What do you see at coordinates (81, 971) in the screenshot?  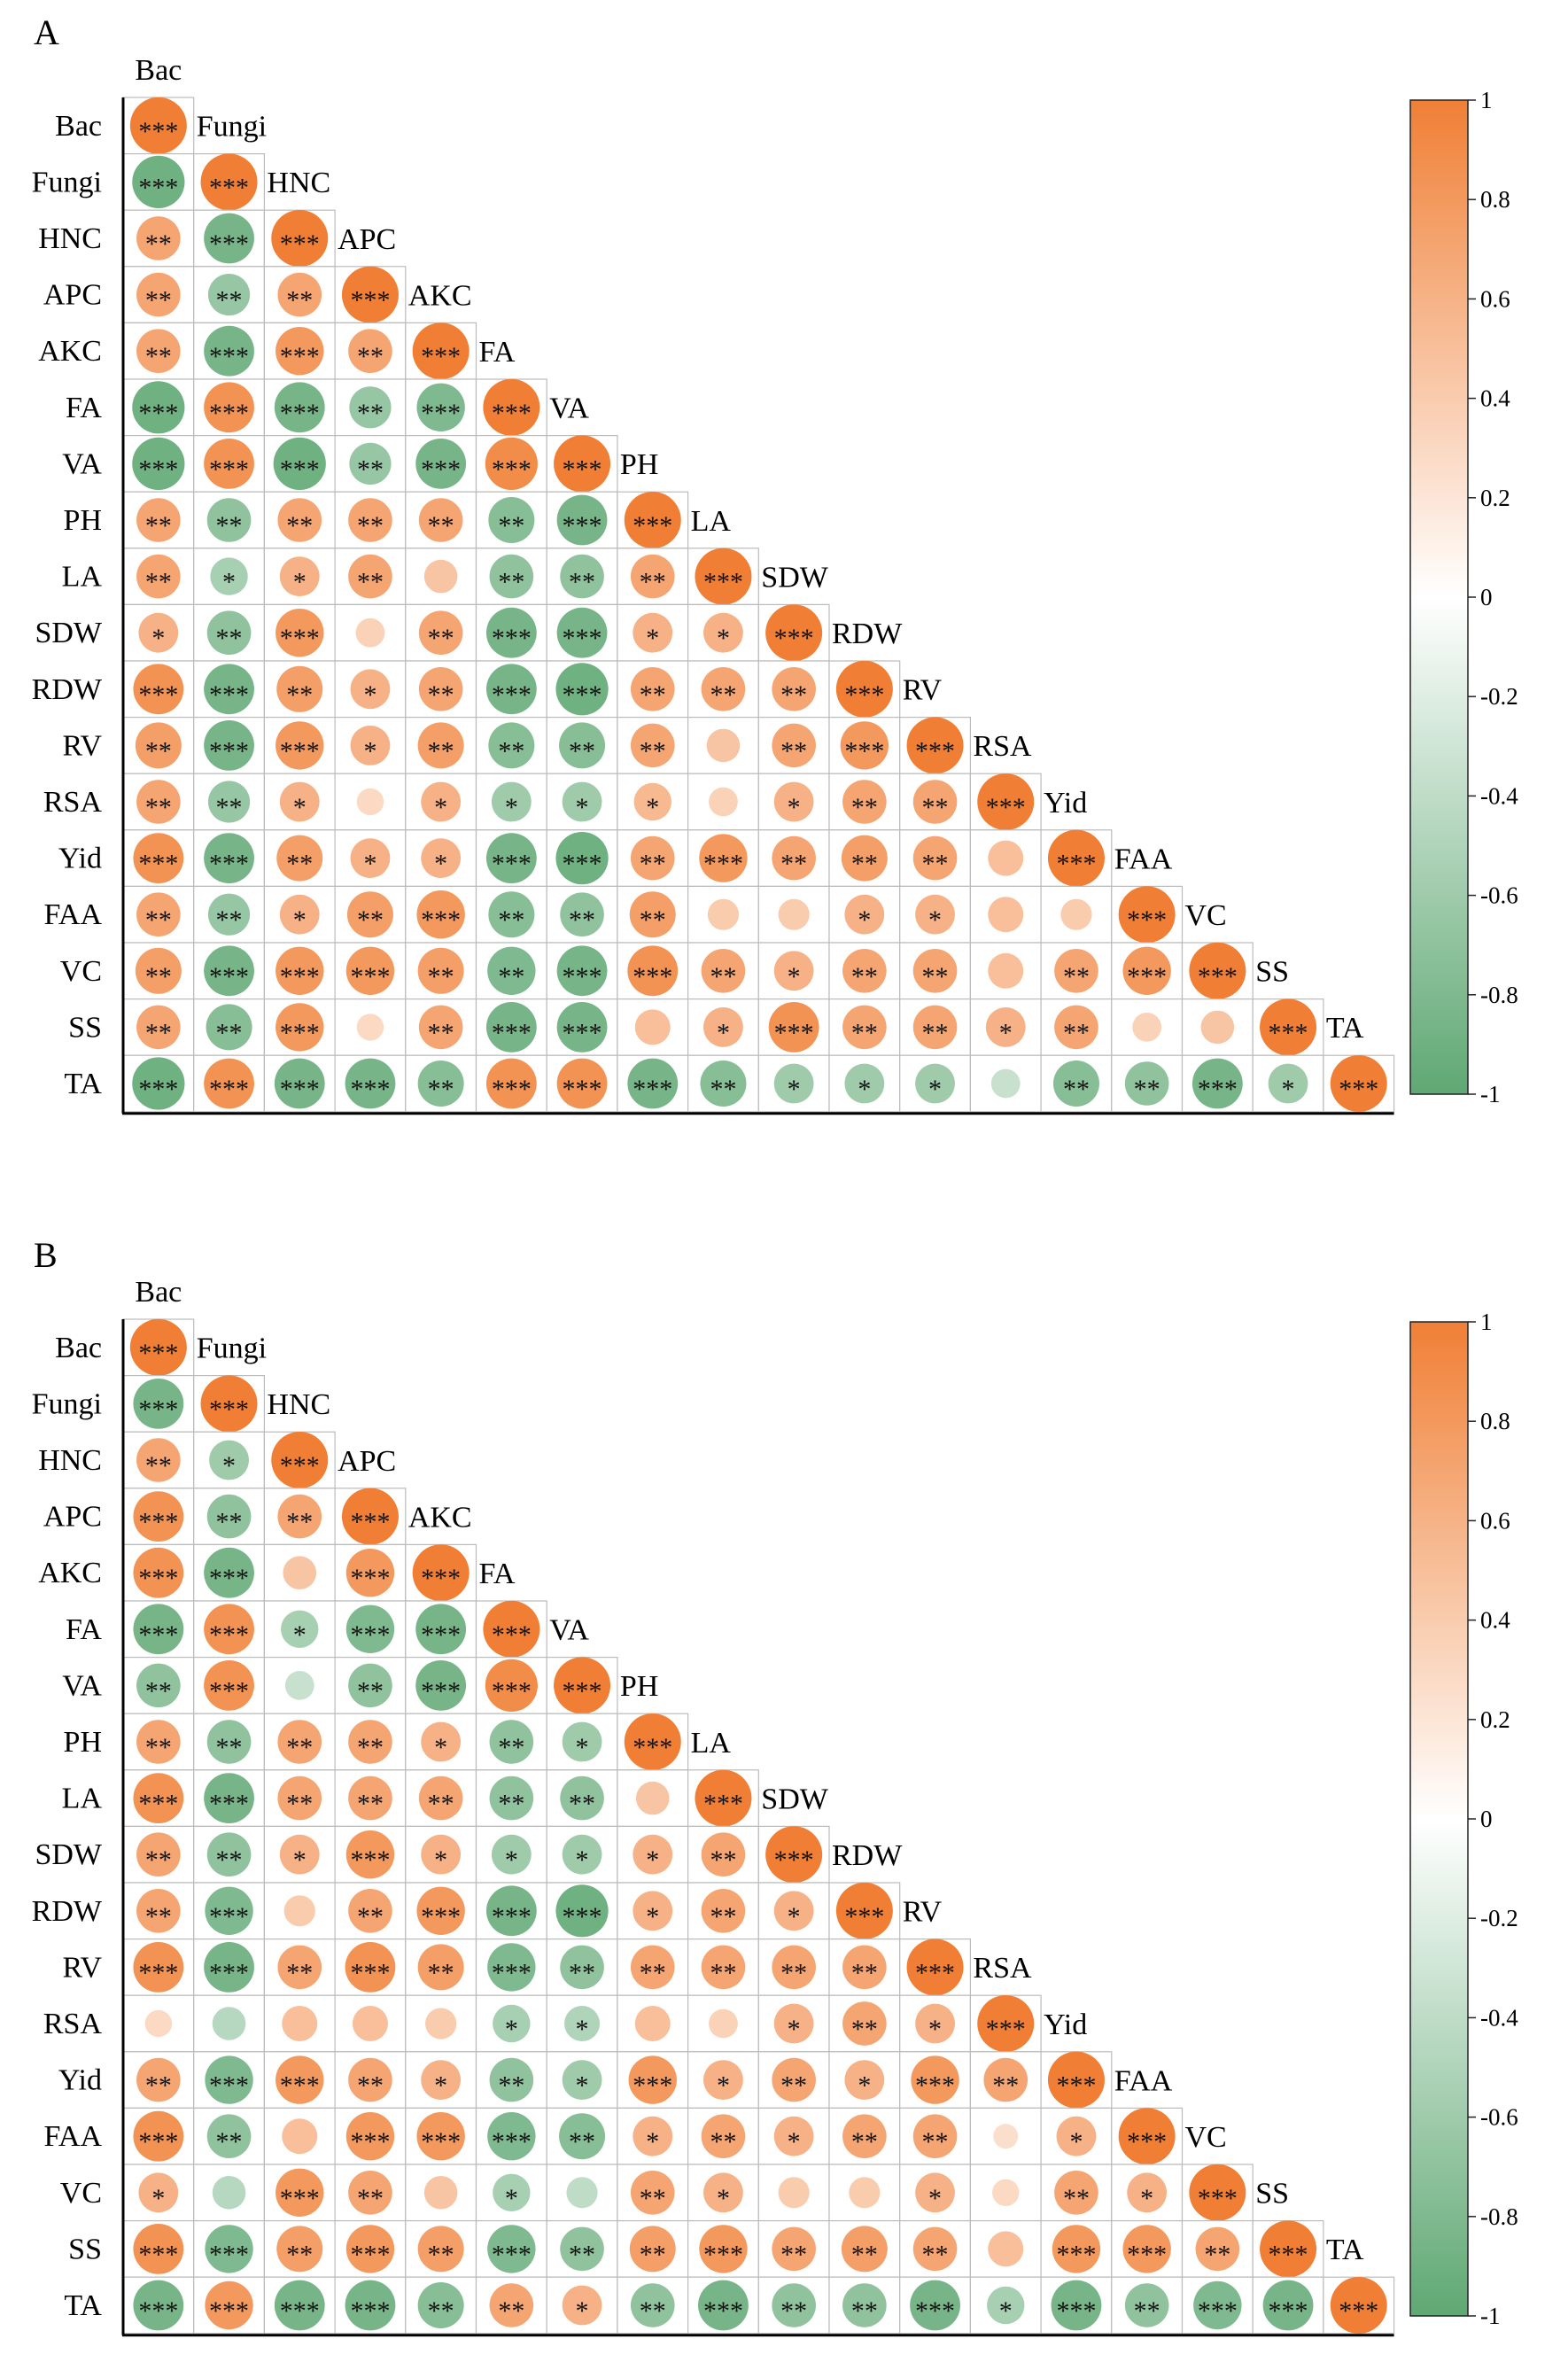 I see `row-label: VC` at bounding box center [81, 971].